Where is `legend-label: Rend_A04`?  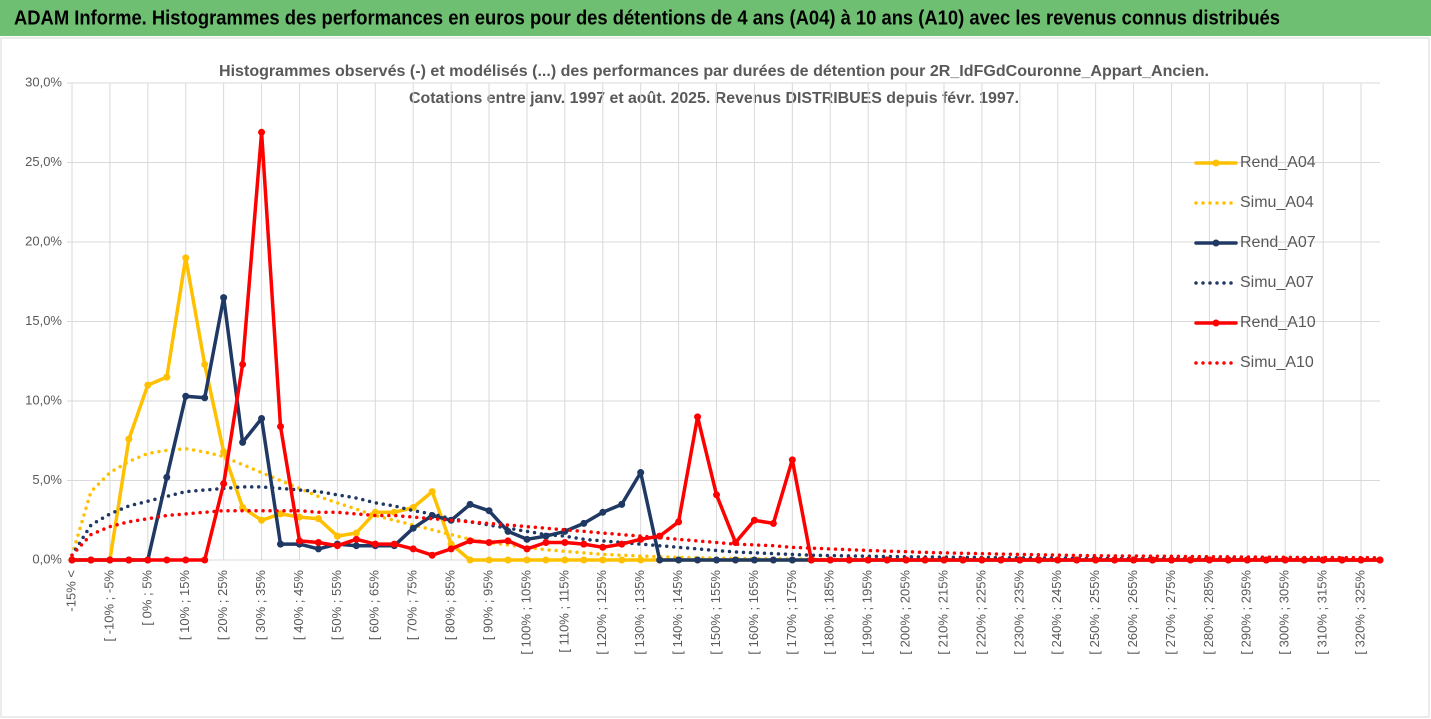
legend-label: Rend_A04 is located at coordinates (1278, 162).